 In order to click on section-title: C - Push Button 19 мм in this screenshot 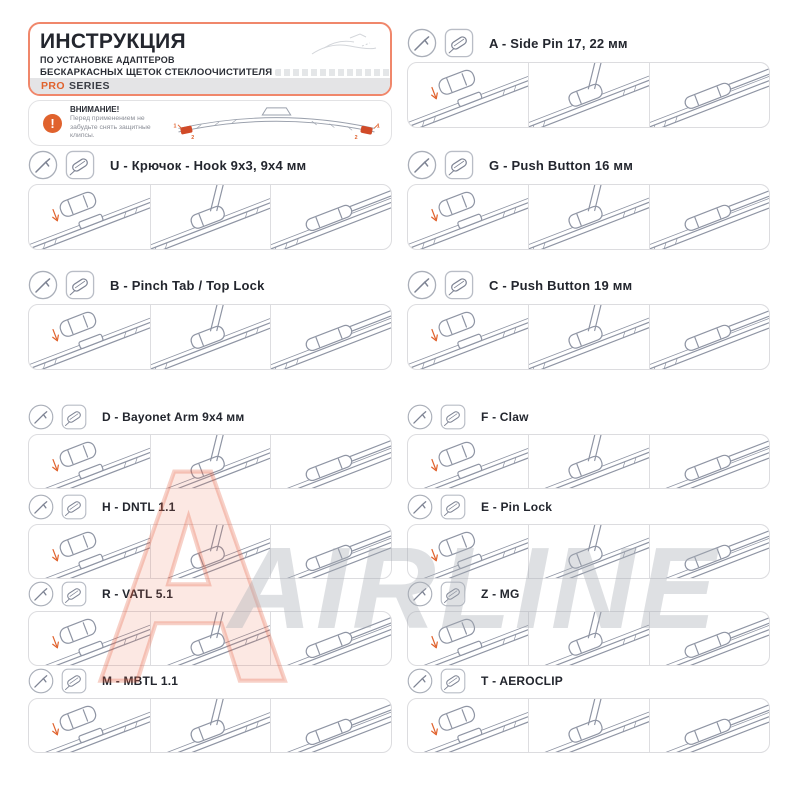, I will do `click(561, 285)`.